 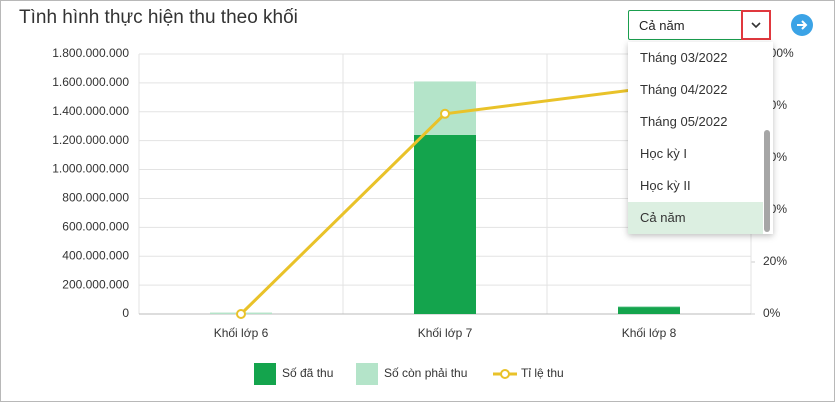 What do you see at coordinates (695, 218) in the screenshot?
I see `period-option: Cả năm` at bounding box center [695, 218].